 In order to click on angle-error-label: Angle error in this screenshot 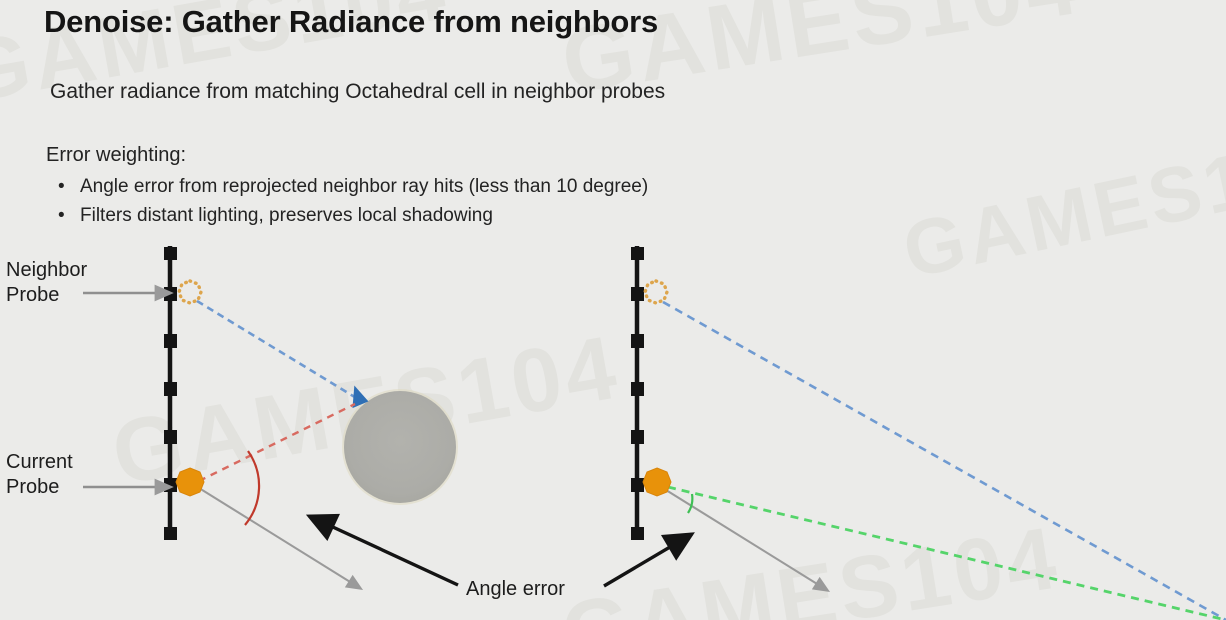, I will do `click(515, 589)`.